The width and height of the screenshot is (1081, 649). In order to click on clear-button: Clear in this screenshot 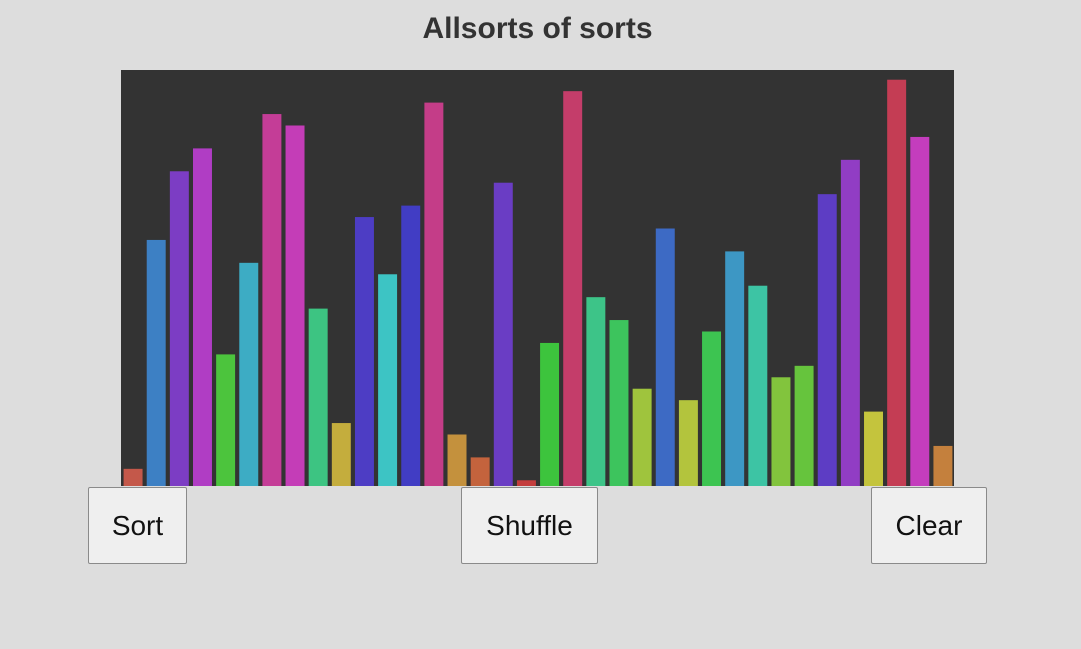, I will do `click(929, 525)`.